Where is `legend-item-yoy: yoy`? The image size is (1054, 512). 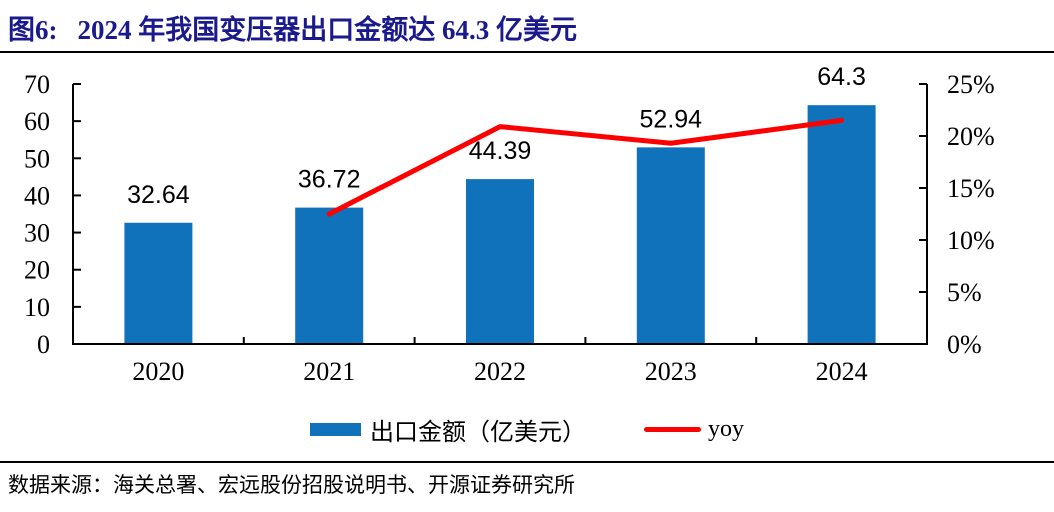 legend-item-yoy: yoy is located at coordinates (694, 429).